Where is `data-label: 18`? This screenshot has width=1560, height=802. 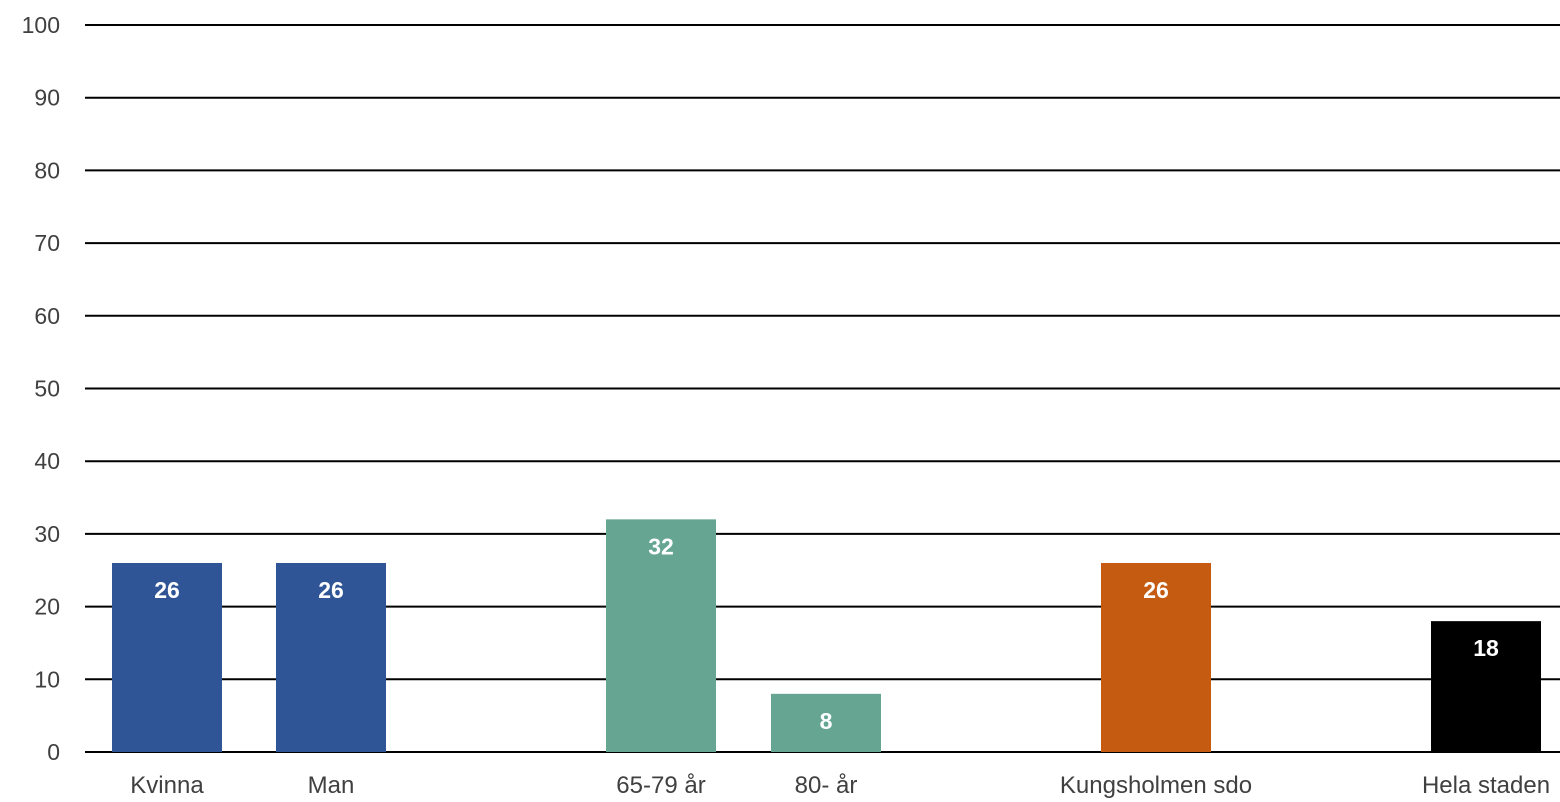 data-label: 18 is located at coordinates (1486, 648).